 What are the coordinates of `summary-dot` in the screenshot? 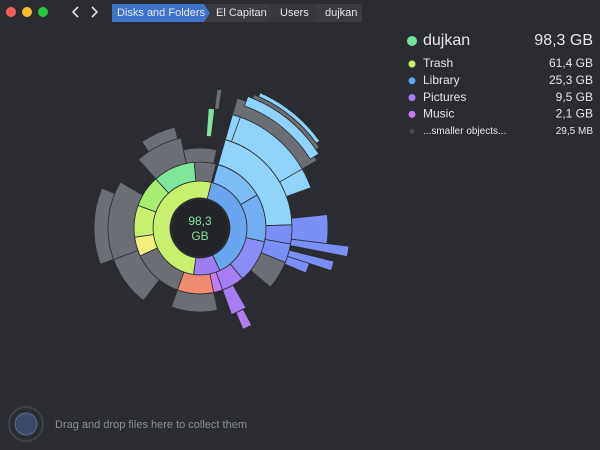 It's located at (412, 41).